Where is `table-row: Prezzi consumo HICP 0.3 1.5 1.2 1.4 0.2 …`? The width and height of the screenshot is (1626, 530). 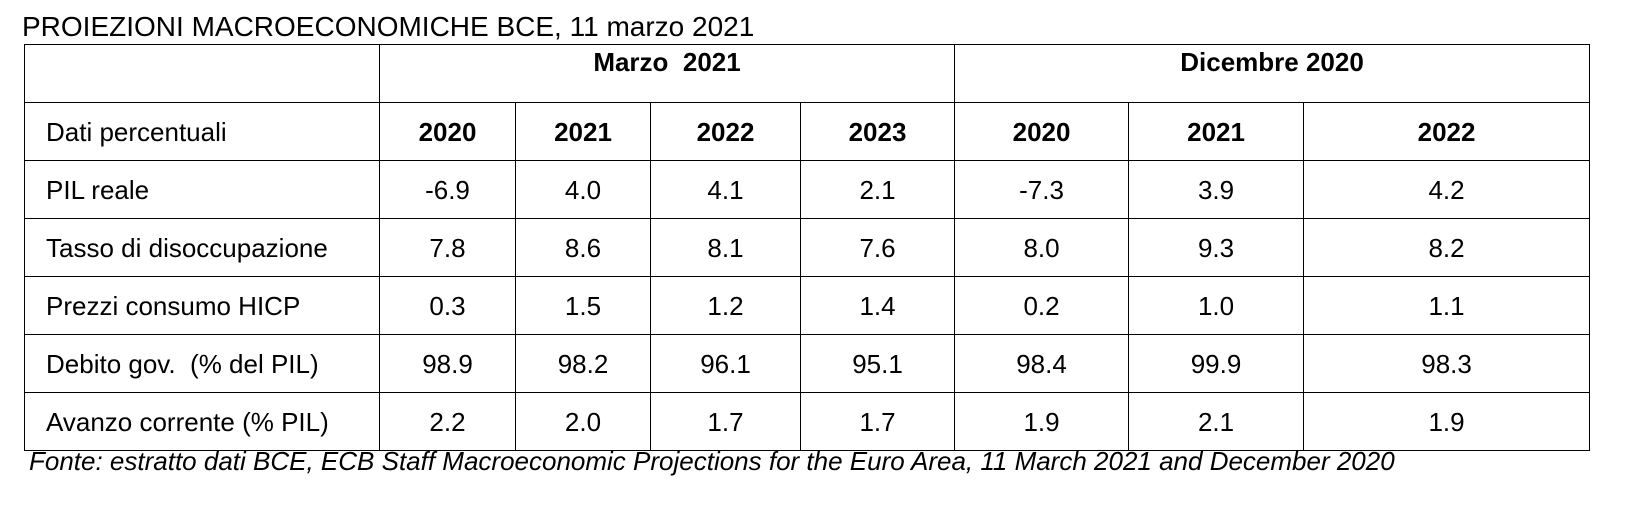 table-row: Prezzi consumo HICP 0.3 1.5 1.2 1.4 0.2 … is located at coordinates (807, 305).